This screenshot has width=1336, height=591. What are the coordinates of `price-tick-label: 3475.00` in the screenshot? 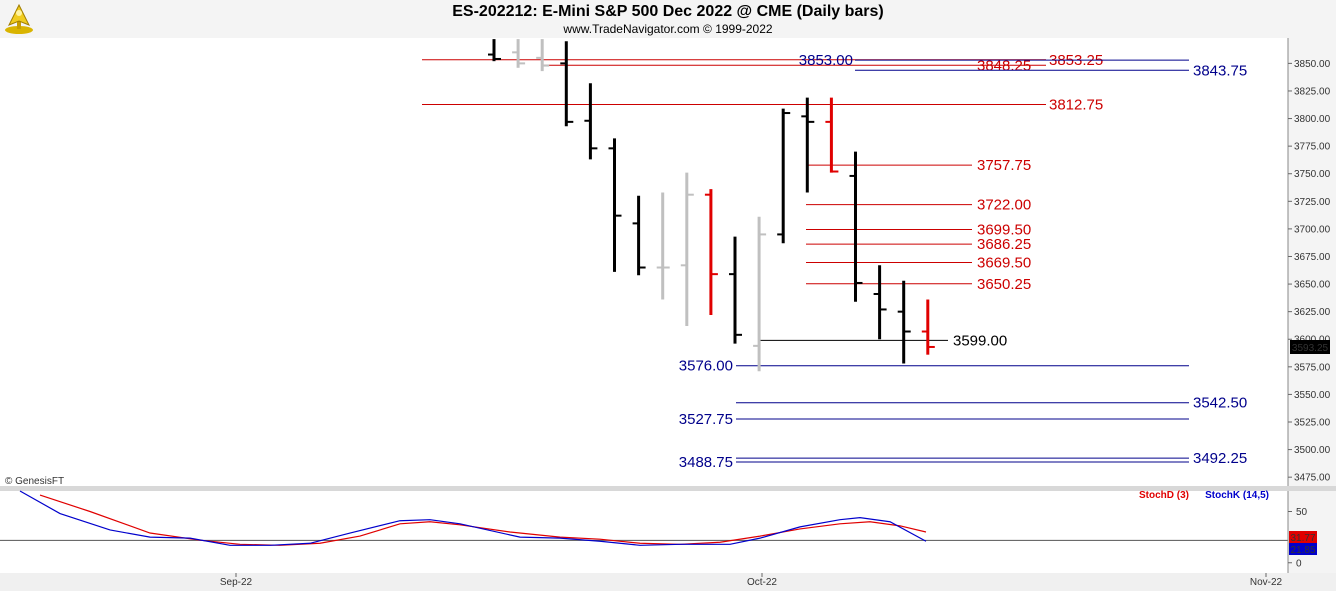 It's located at (1312, 478).